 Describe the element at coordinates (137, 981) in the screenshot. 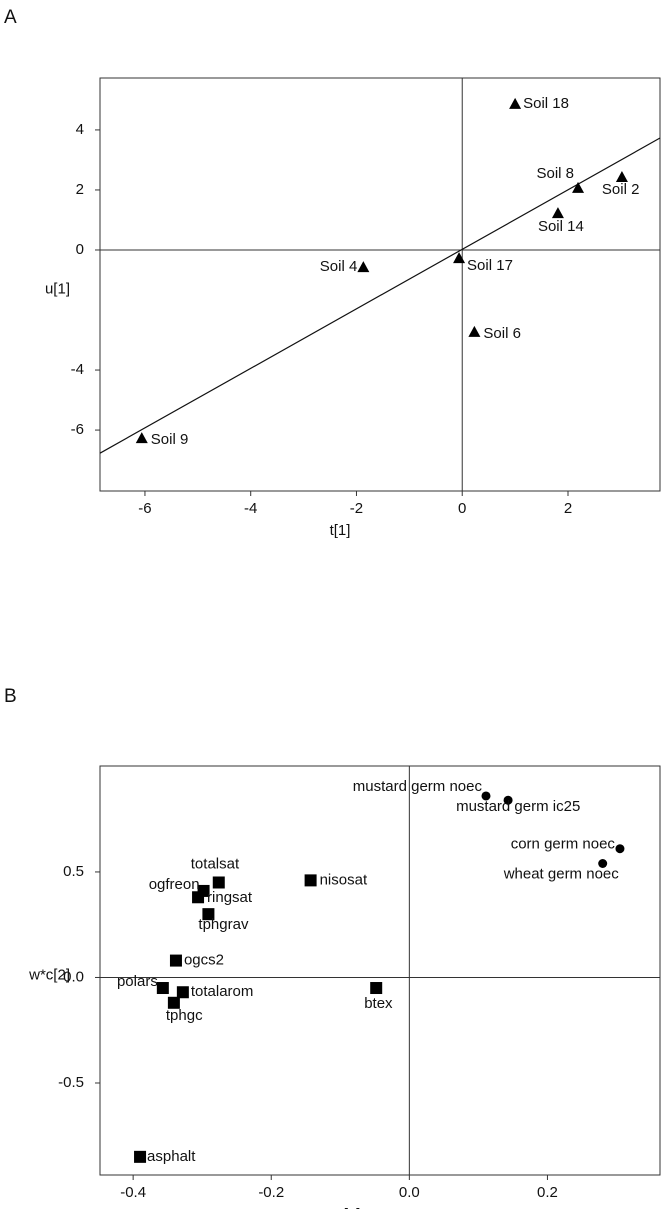

I see `point-label: polars` at that location.